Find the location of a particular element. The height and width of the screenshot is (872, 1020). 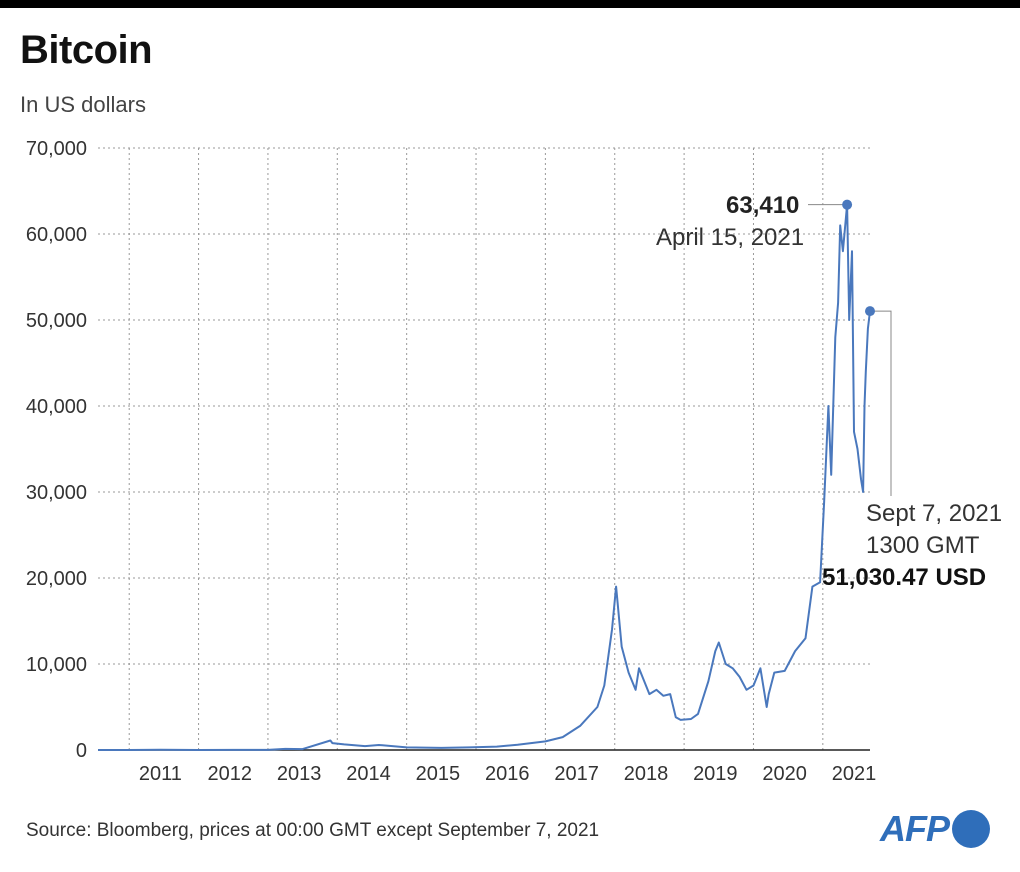

y-tick-label: 40,000 is located at coordinates (56, 407).